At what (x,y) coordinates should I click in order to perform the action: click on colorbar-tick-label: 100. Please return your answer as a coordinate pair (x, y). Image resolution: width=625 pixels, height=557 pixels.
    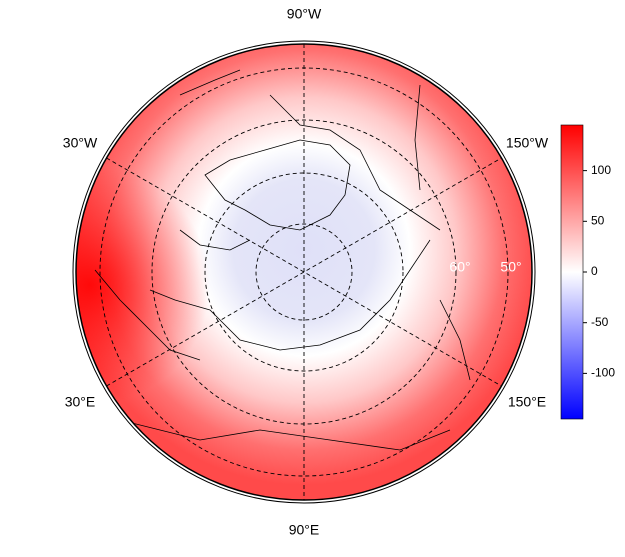
    Looking at the image, I should click on (601, 170).